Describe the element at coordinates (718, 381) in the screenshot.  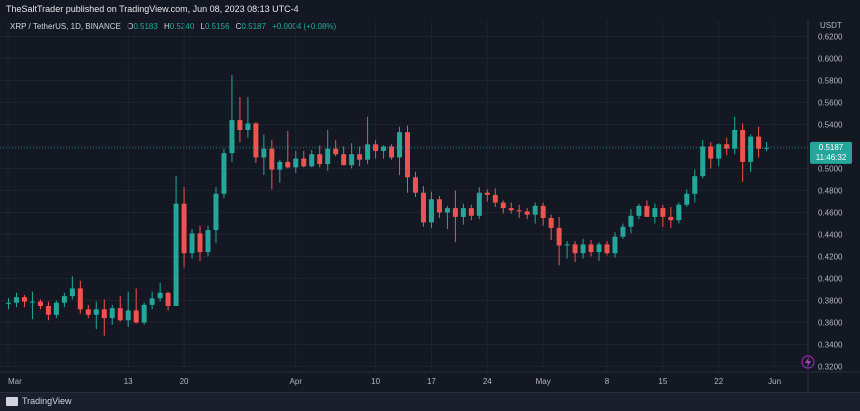
I see `time-tick-label: 22` at that location.